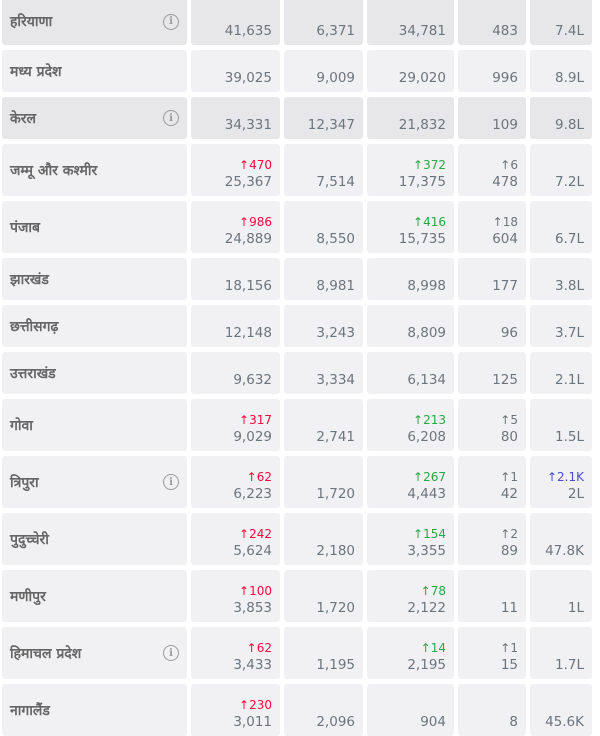 This screenshot has width=600, height=736. I want to click on recovered-value: 15,735, so click(422, 239).